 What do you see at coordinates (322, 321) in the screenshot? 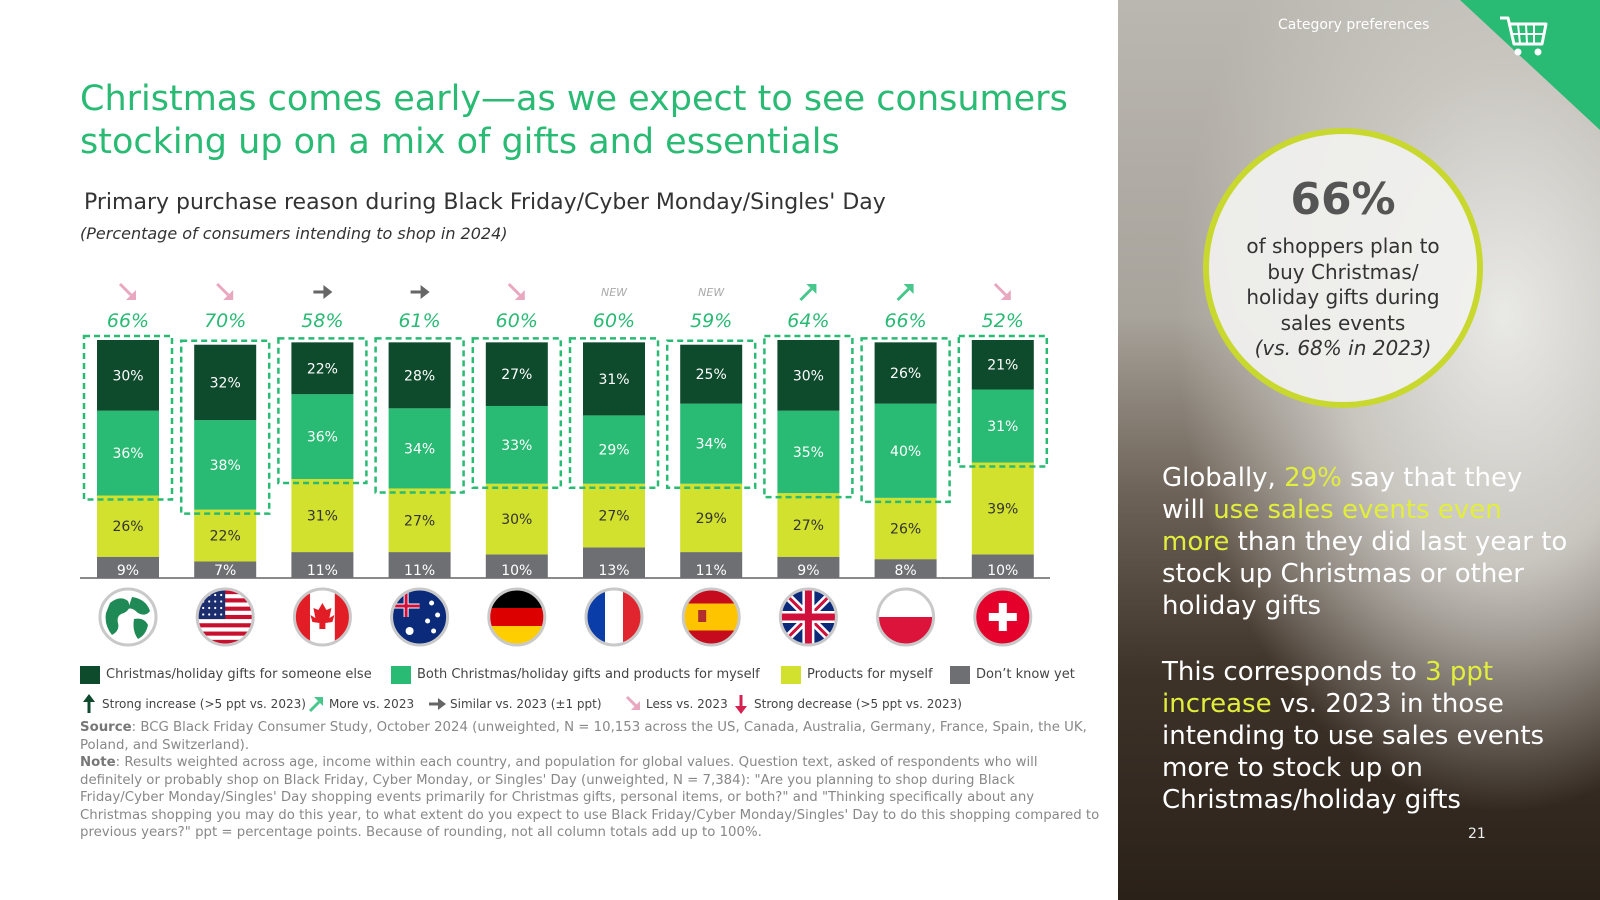
I see `total-label: 58%` at bounding box center [322, 321].